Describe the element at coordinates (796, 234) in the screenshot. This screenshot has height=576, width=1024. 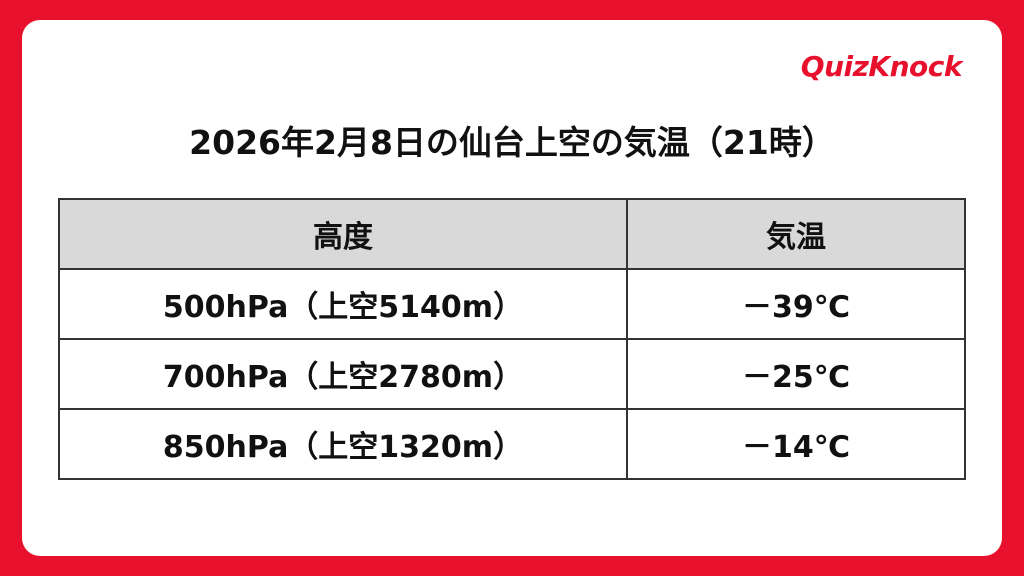
I see `column-header: 気温` at that location.